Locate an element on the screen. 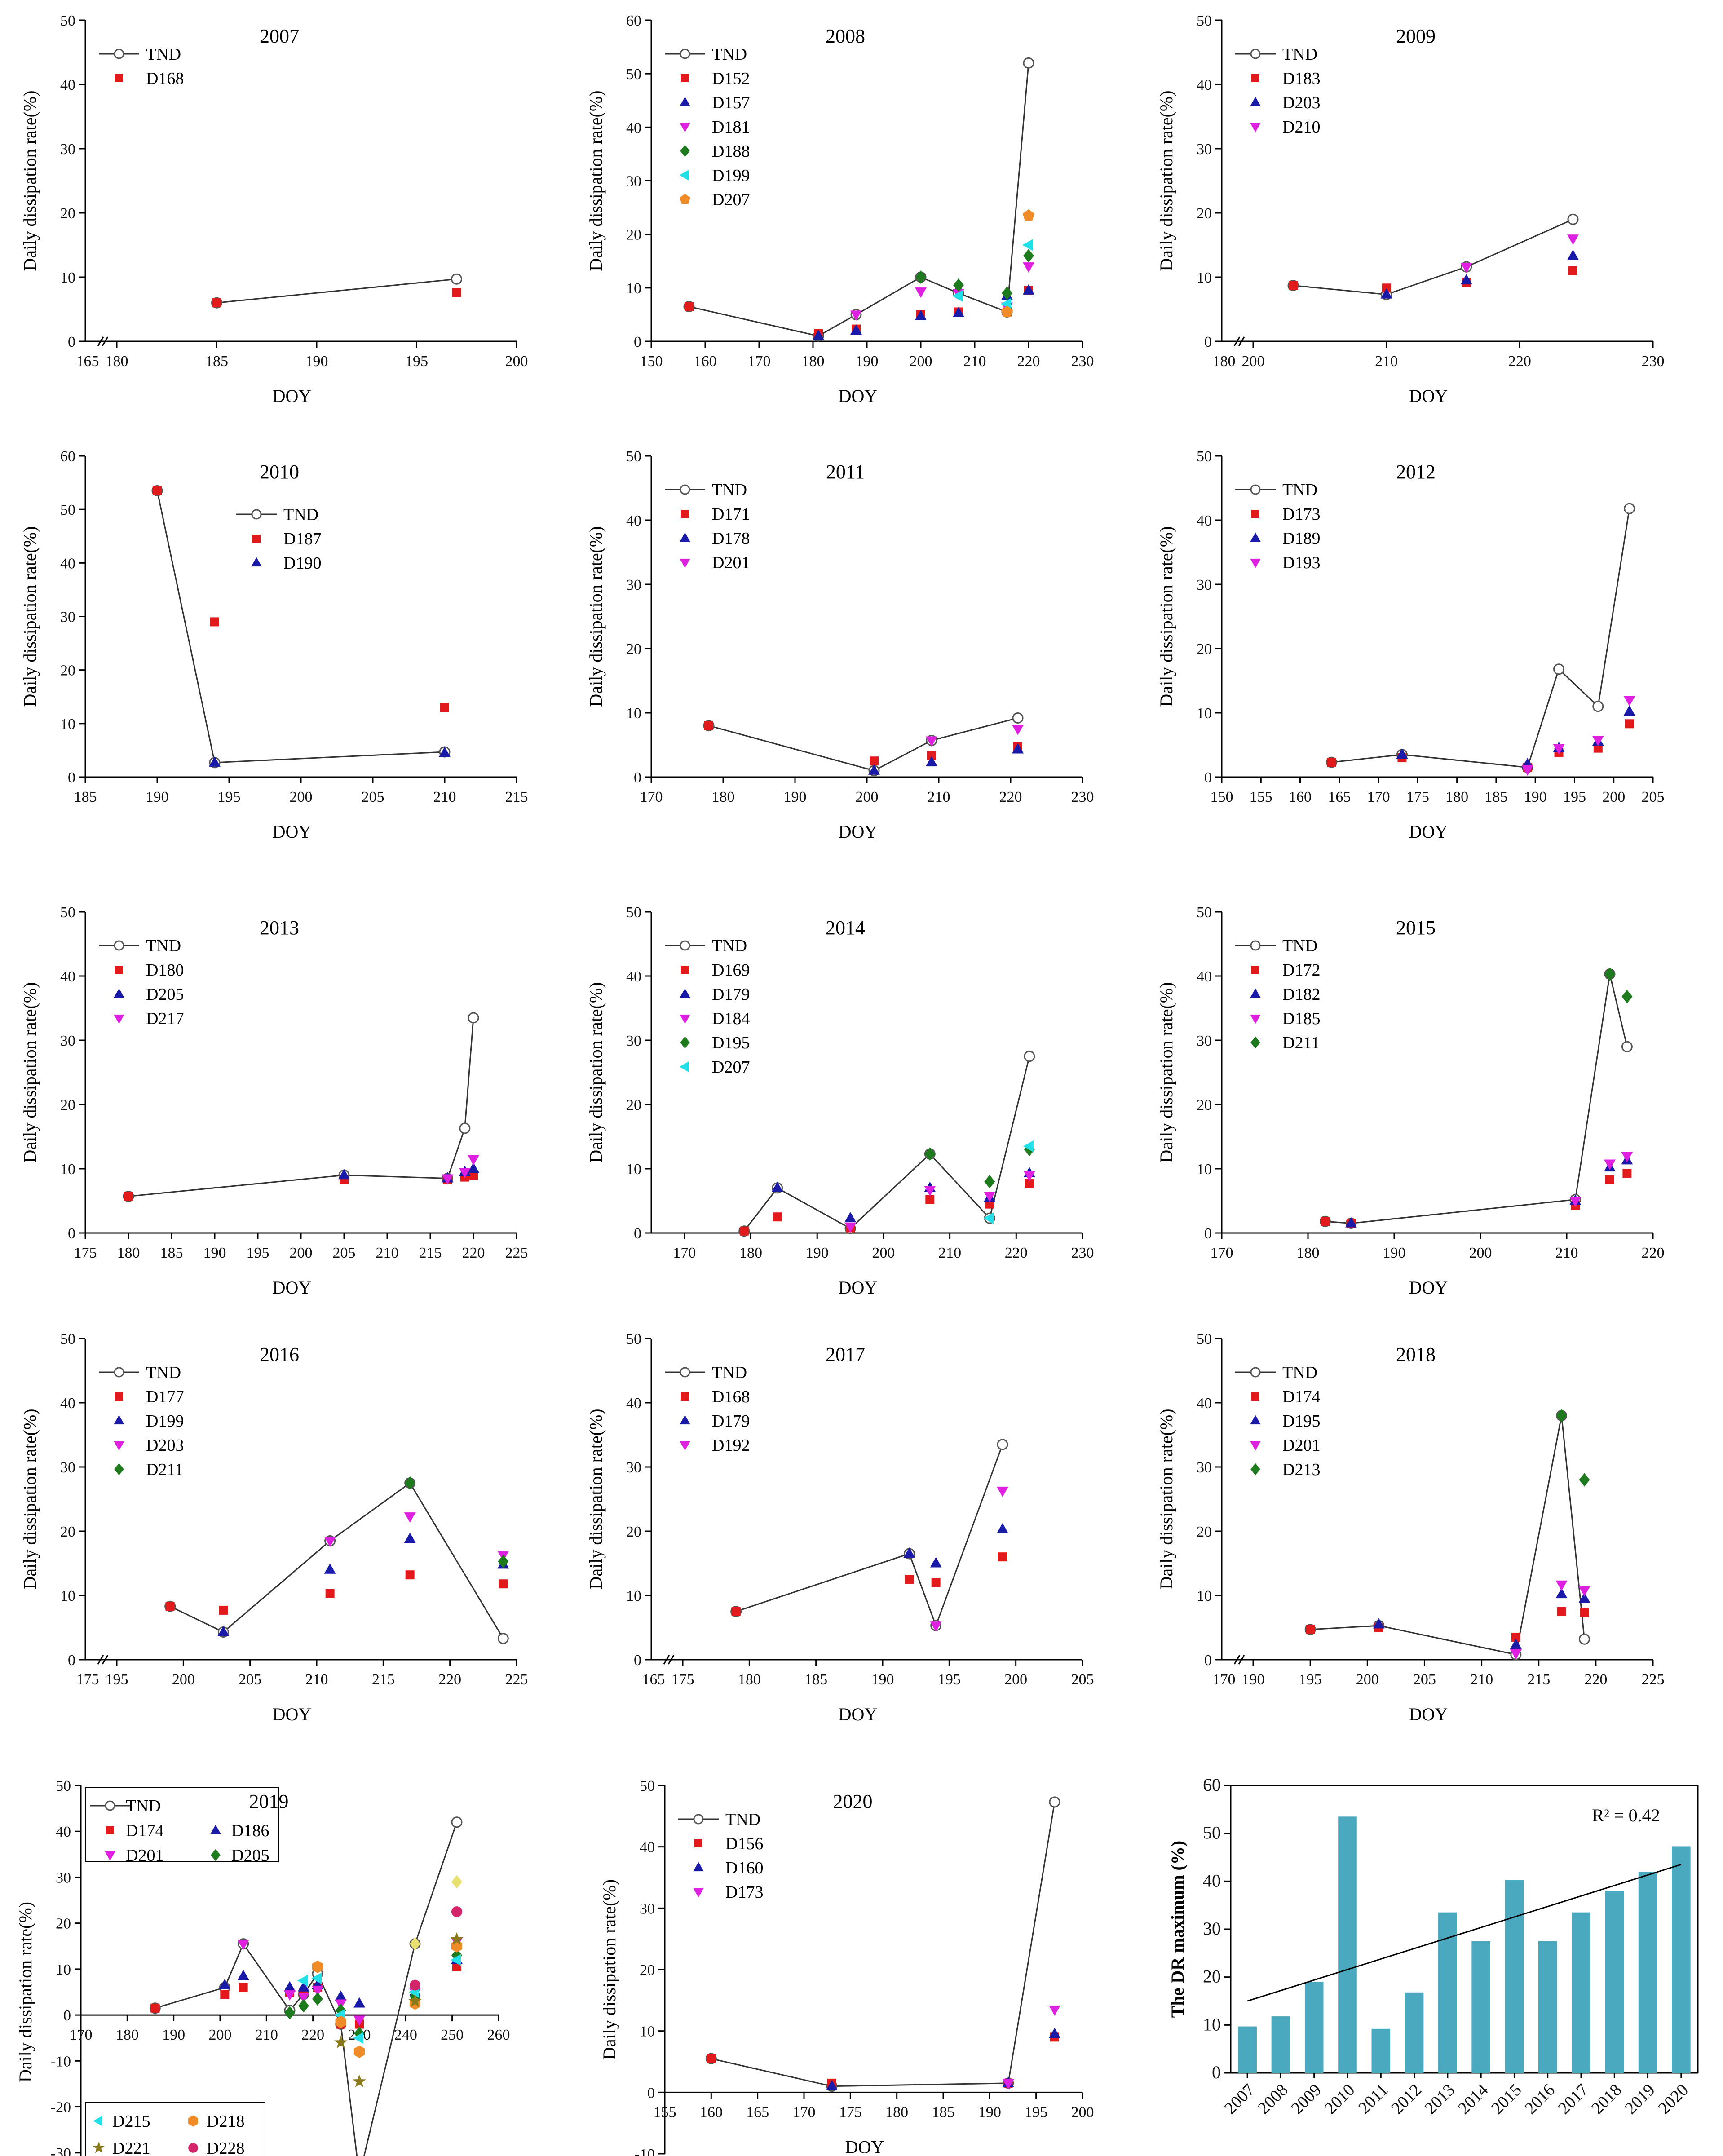  series-TND is located at coordinates (869, 1535).